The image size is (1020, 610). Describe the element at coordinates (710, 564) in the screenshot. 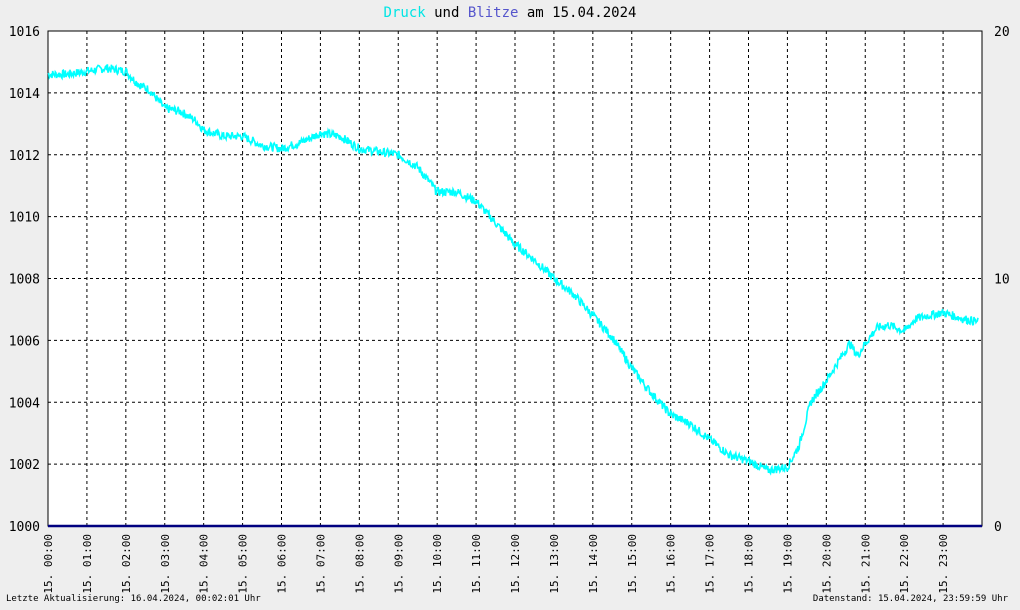

I see `x-tick-label: 15. 17:00` at that location.